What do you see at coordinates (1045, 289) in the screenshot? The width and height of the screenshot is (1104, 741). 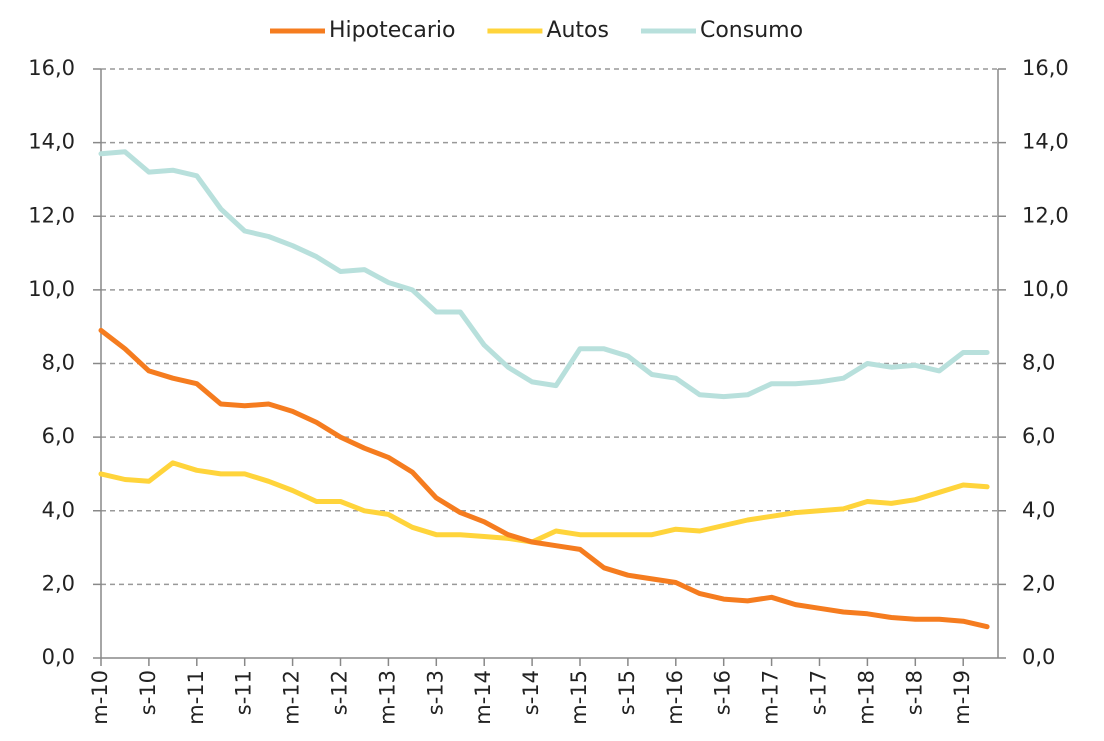 I see `y2-tick-label: 10,0` at bounding box center [1045, 289].